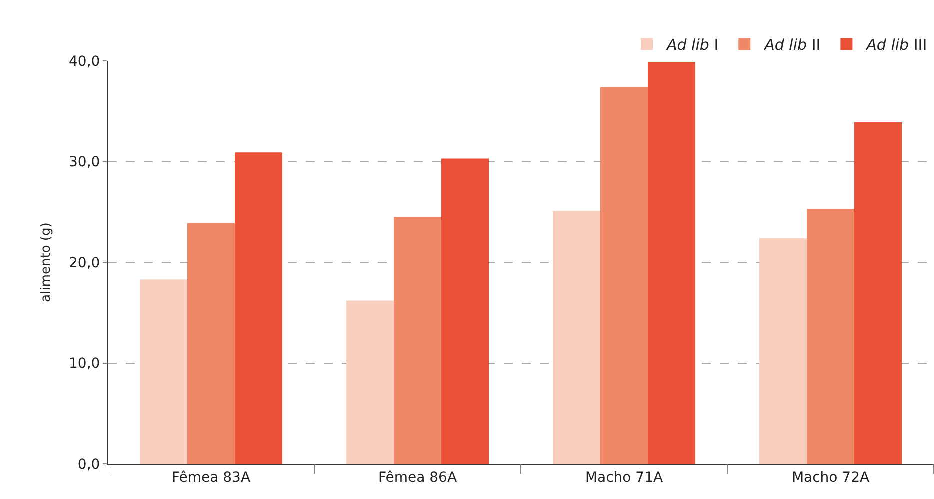 The height and width of the screenshot is (499, 934). What do you see at coordinates (84, 62) in the screenshot?
I see `y-tick-label: 40,0` at bounding box center [84, 62].